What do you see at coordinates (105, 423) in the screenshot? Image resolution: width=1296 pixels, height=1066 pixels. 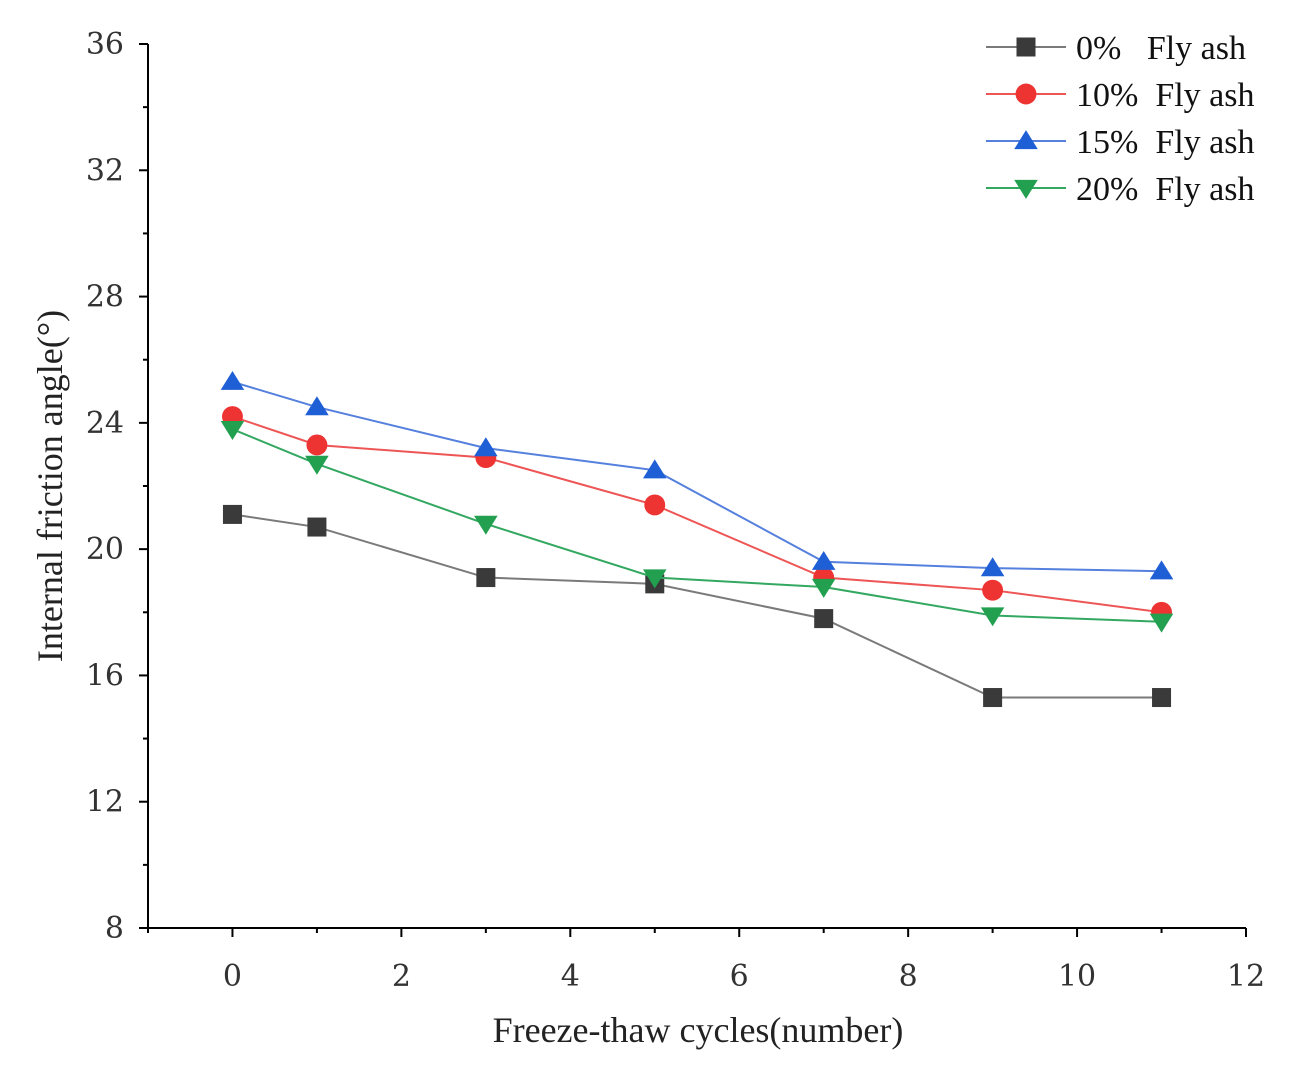 I see `y-tick-label: 24` at bounding box center [105, 423].